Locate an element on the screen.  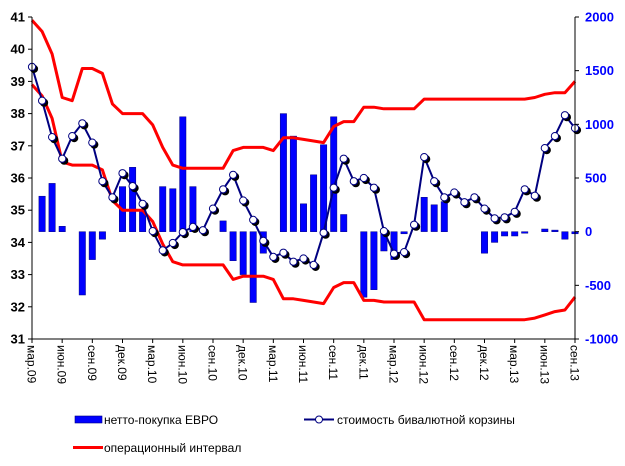
x-tick-label: сен.09 is located at coordinates (92, 363).